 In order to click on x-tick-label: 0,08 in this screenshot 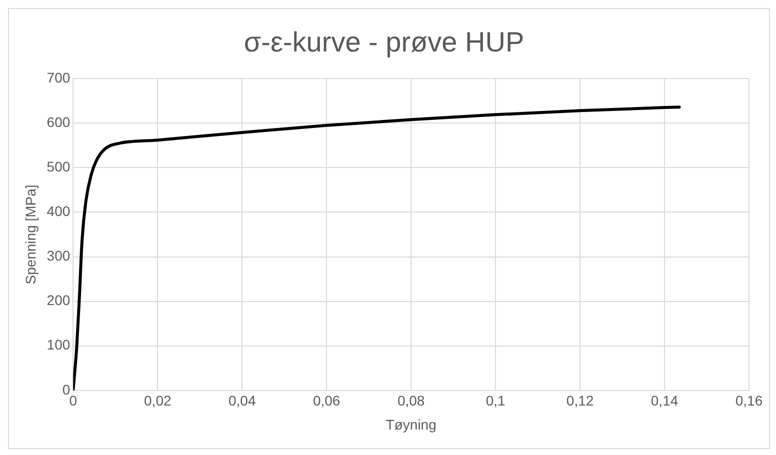, I will do `click(411, 400)`.